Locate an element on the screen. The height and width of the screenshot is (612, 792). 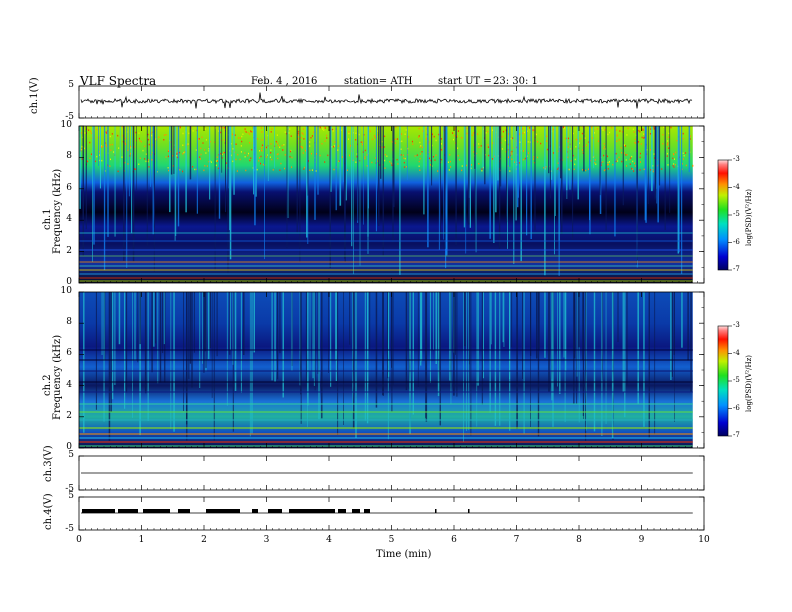
y-tick-label: 5 is located at coordinates (71, 496).